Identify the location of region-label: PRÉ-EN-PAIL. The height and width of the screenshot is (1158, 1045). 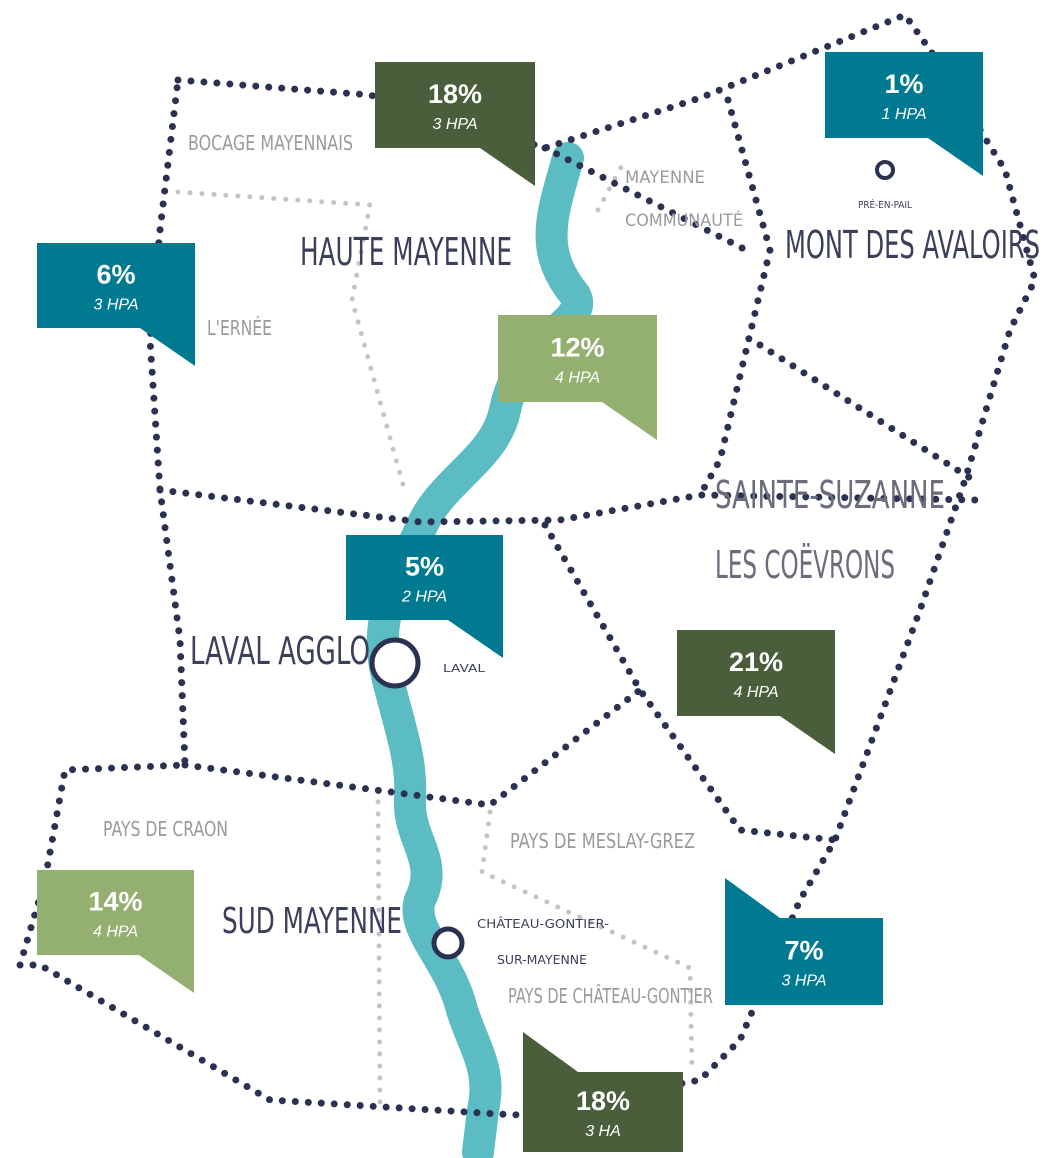
(885, 204).